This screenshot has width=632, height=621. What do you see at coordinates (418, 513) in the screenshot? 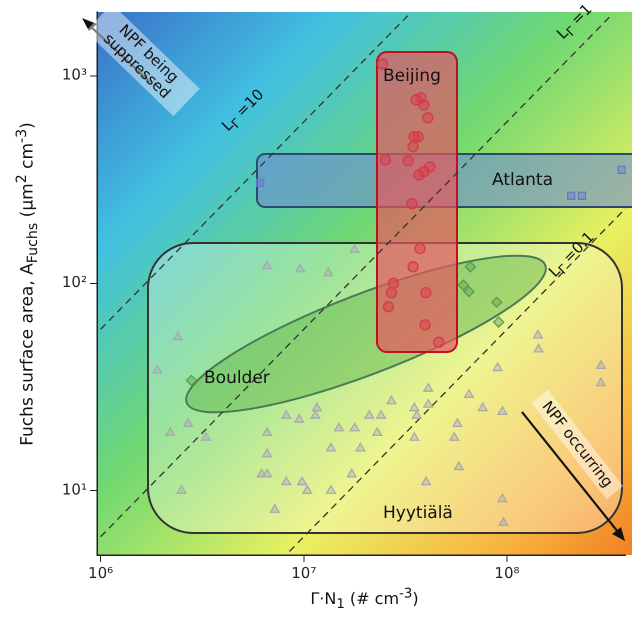
I see `series-label: Hyytiälä` at bounding box center [418, 513].